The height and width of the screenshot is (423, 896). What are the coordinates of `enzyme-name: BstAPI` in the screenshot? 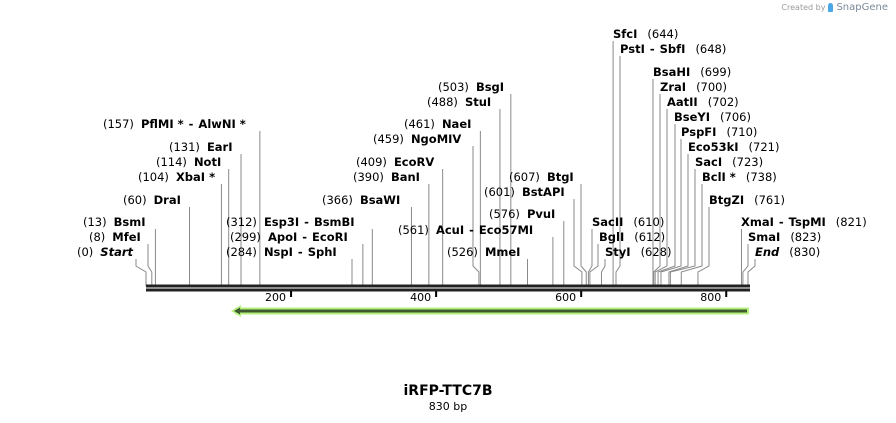 It's located at (543, 192).